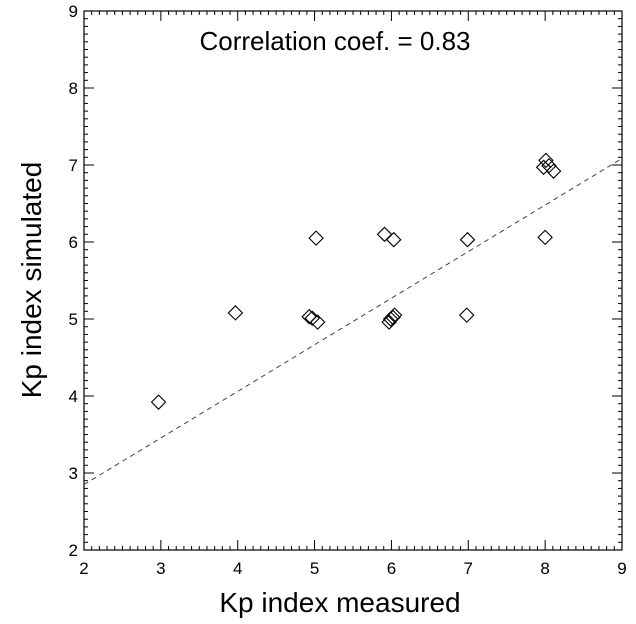 The image size is (636, 624). Describe the element at coordinates (83, 568) in the screenshot. I see `x-tick-label: 2` at that location.